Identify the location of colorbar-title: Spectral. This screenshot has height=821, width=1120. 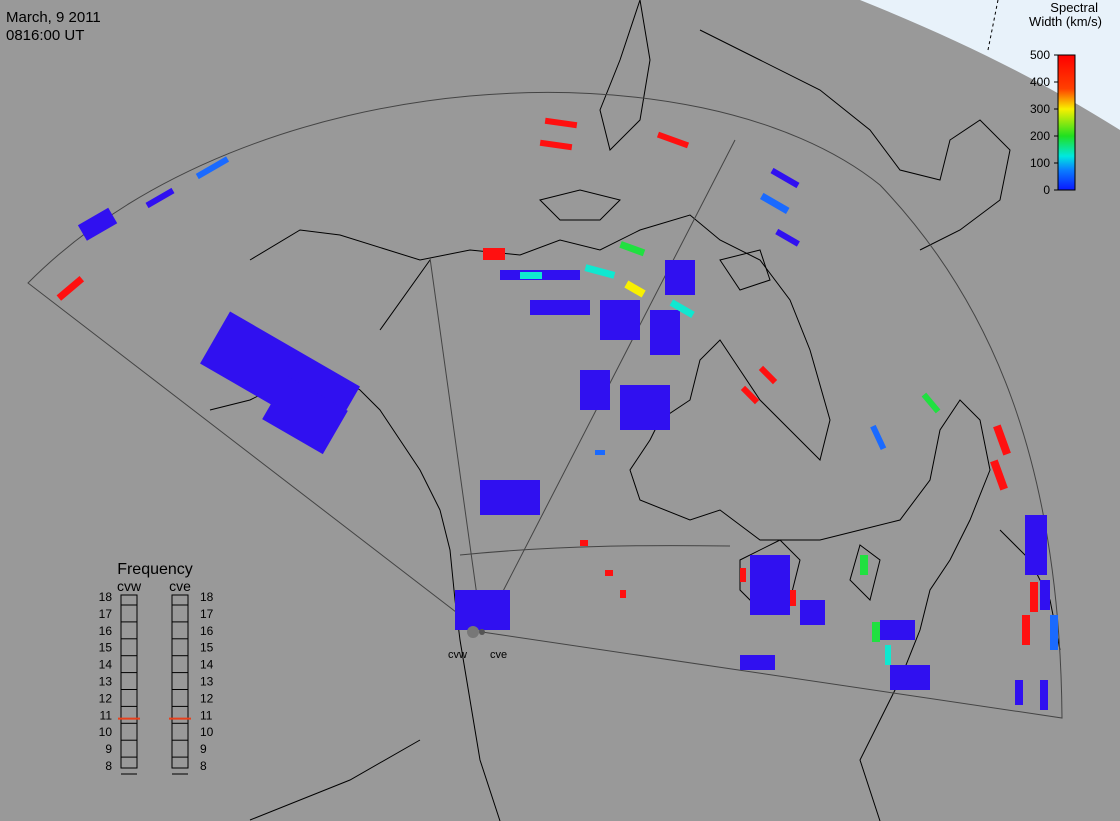
(1074, 7).